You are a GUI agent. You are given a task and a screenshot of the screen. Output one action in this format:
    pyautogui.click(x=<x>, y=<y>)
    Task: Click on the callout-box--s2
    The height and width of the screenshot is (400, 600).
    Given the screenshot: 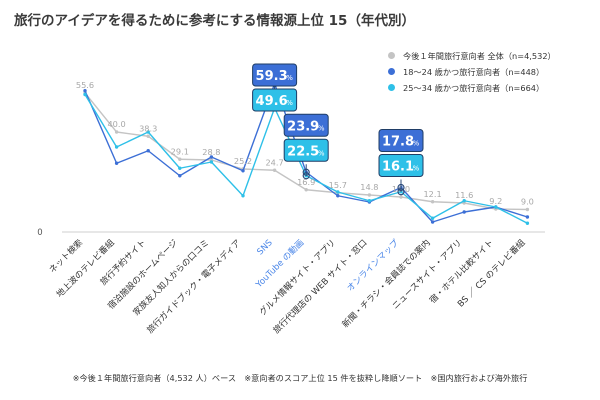 What is the action you would take?
    pyautogui.click(x=401, y=165)
    